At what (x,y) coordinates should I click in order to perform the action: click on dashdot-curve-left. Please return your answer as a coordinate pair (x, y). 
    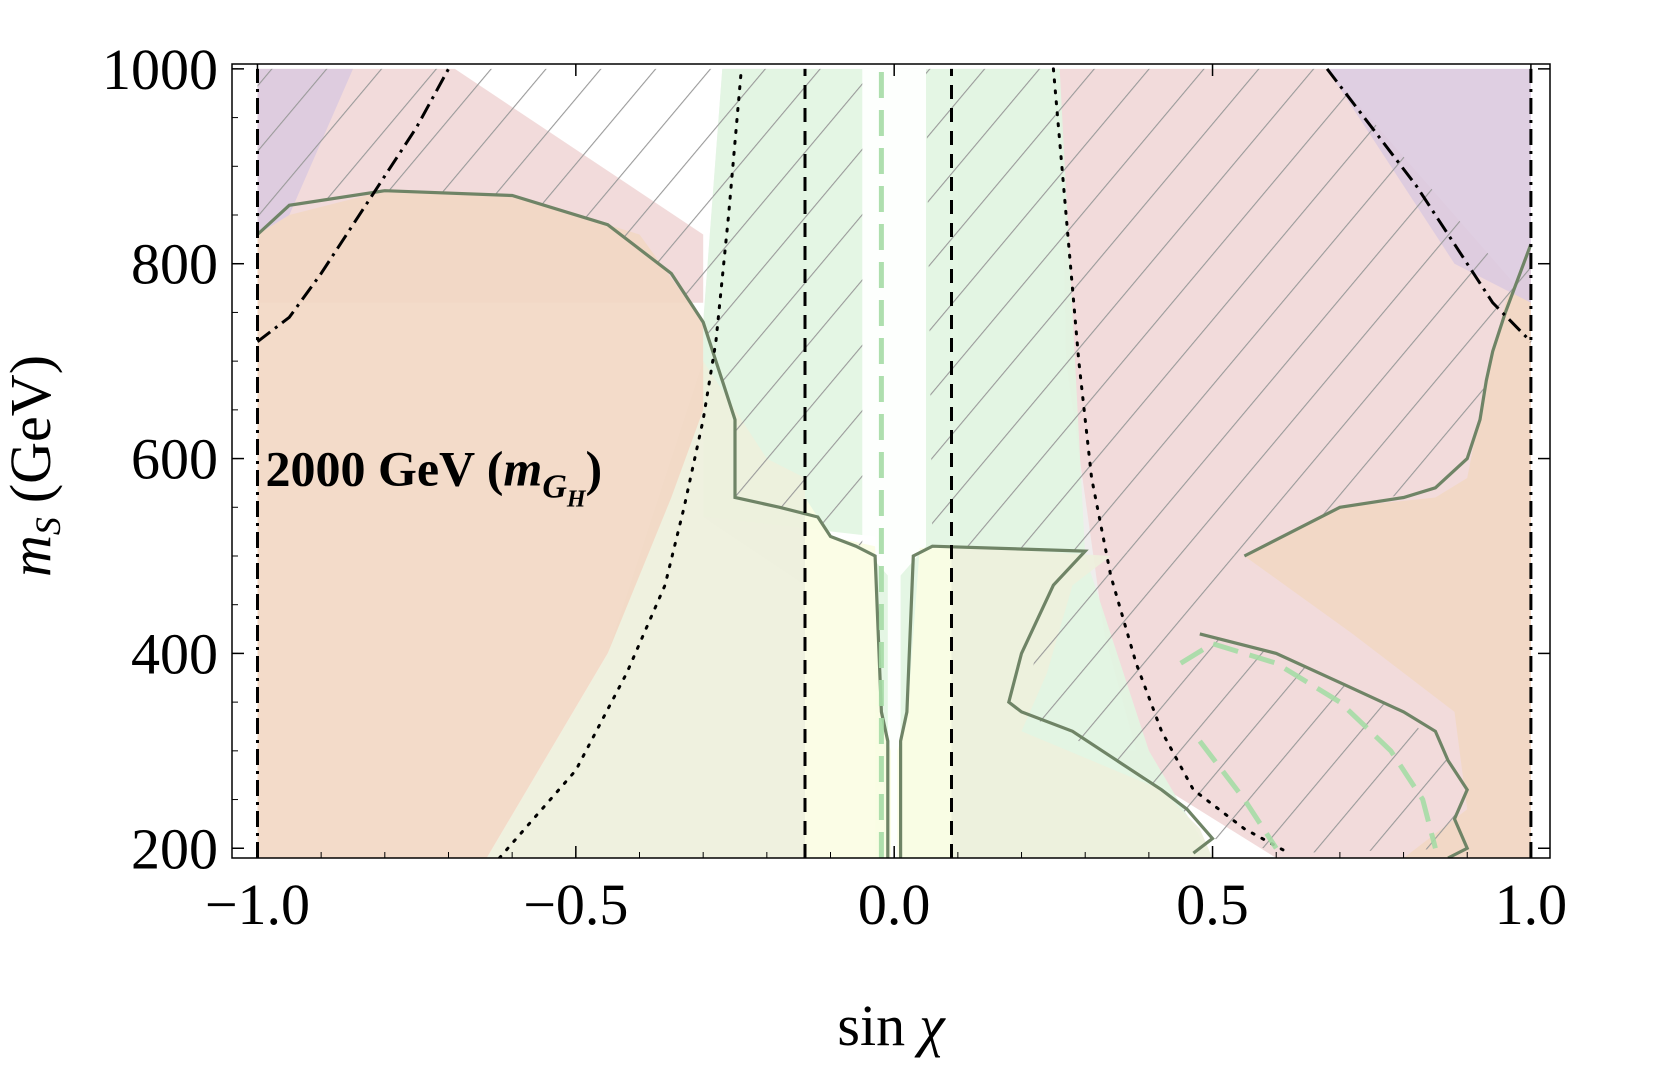
    Looking at the image, I should click on (353, 205).